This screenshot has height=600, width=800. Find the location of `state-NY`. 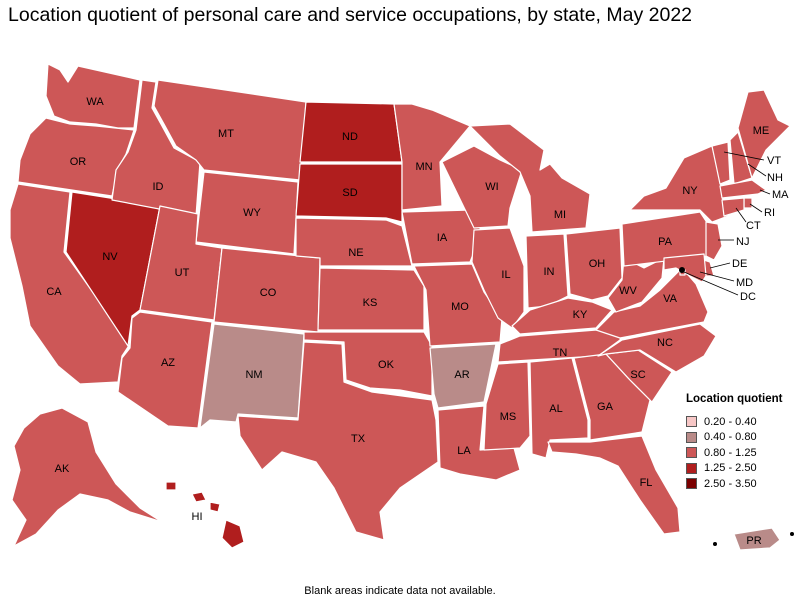

state-NY is located at coordinates (679, 184).